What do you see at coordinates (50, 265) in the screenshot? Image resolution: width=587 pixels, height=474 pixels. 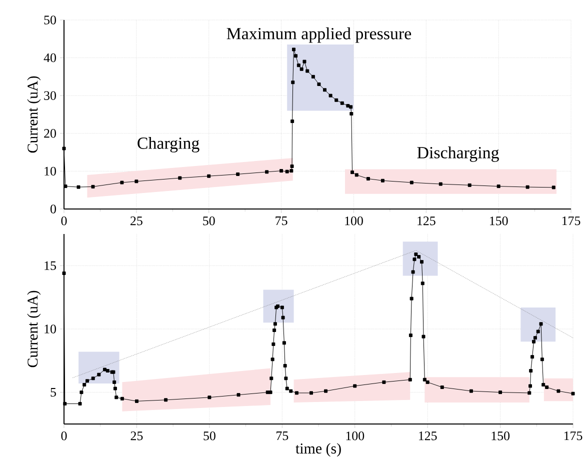 I see `y-tick-label: 15` at bounding box center [50, 265].